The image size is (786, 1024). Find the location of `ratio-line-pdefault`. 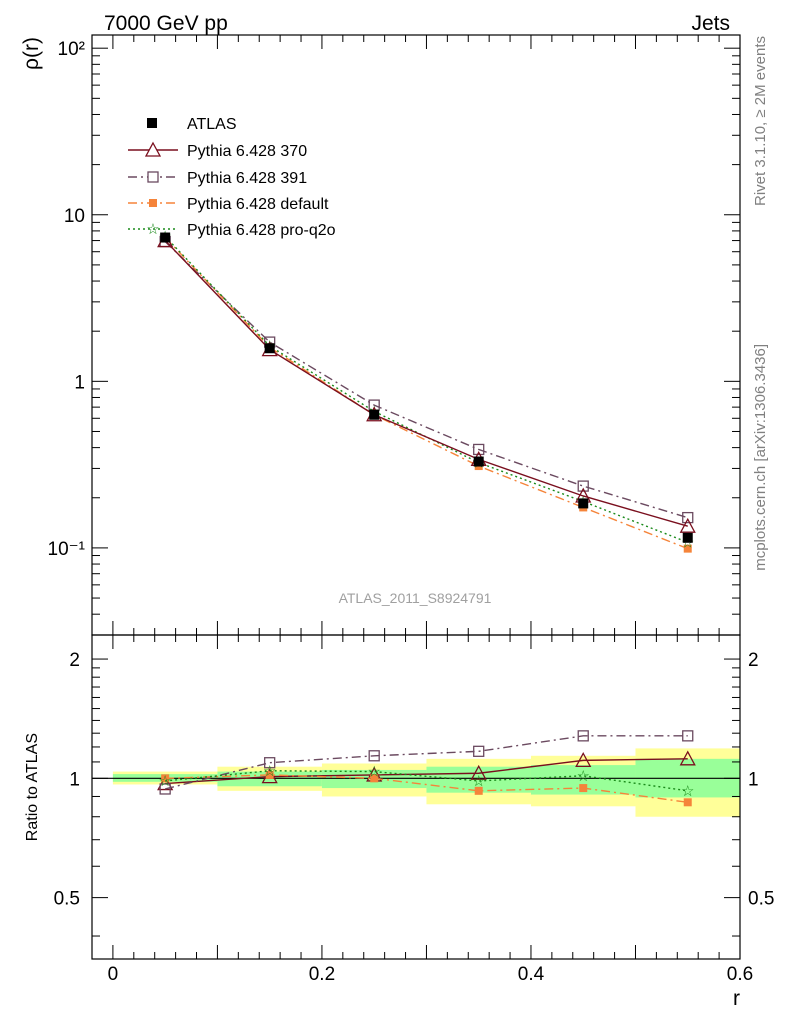

ratio-line-pdefault is located at coordinates (426, 788).